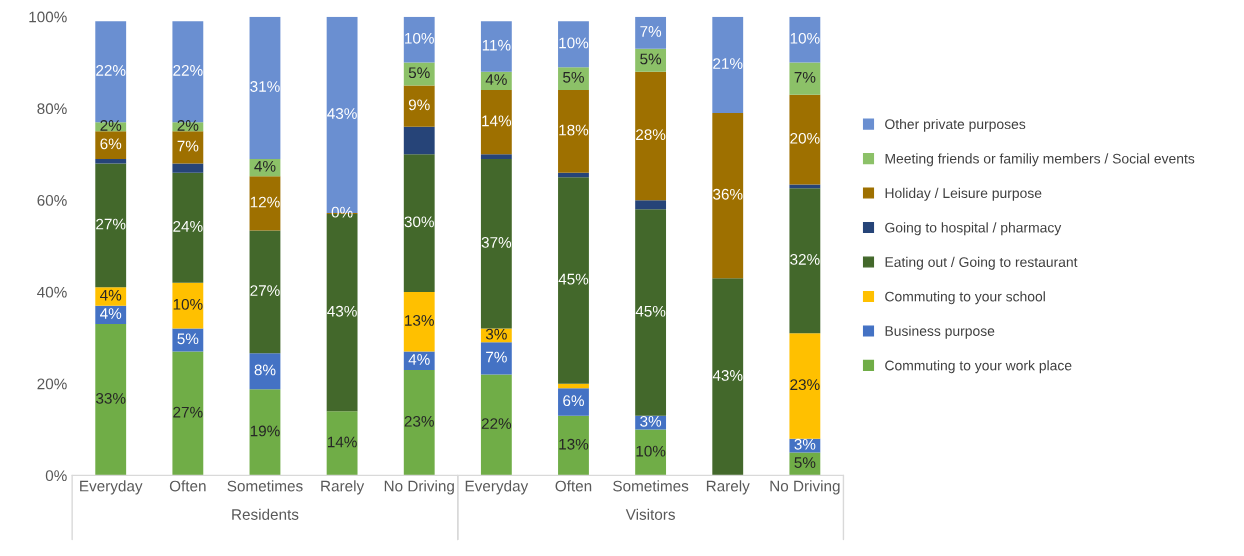 The image size is (1244, 556). Describe the element at coordinates (52, 109) in the screenshot. I see `y-tick-label: 80%` at that location.